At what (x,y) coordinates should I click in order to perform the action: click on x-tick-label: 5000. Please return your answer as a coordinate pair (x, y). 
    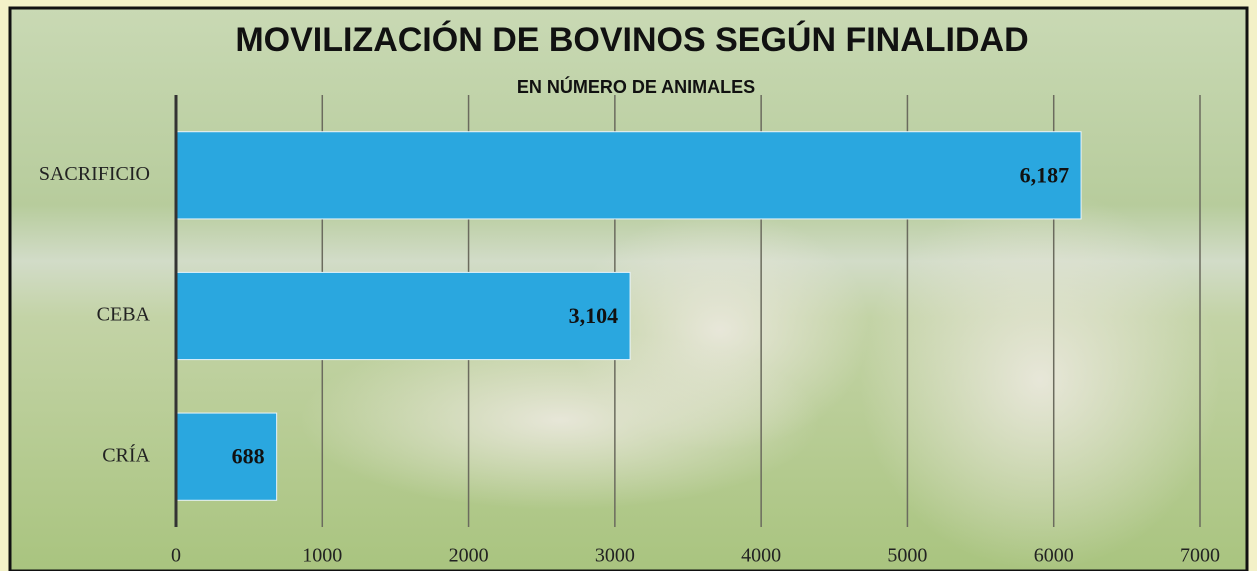
    Looking at the image, I should click on (907, 556).